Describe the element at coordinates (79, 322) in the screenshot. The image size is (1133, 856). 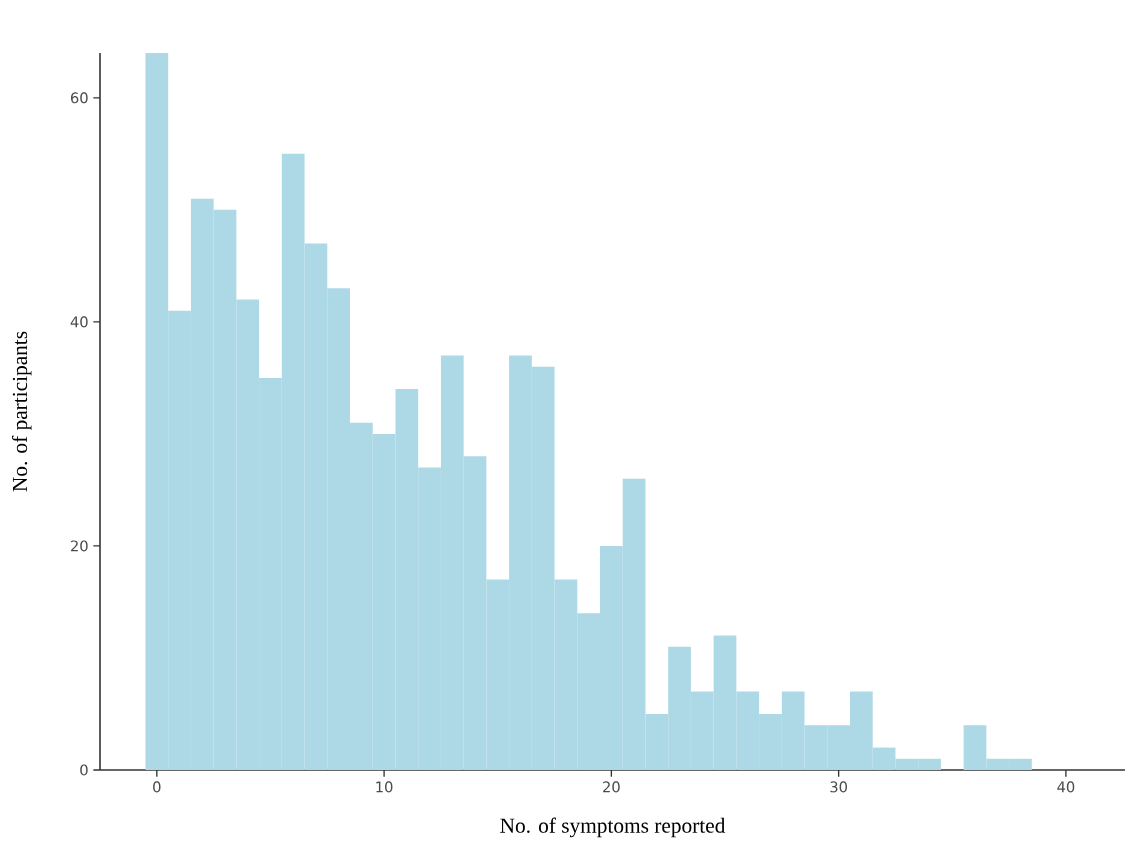
I see `y-tick-label: 40` at that location.